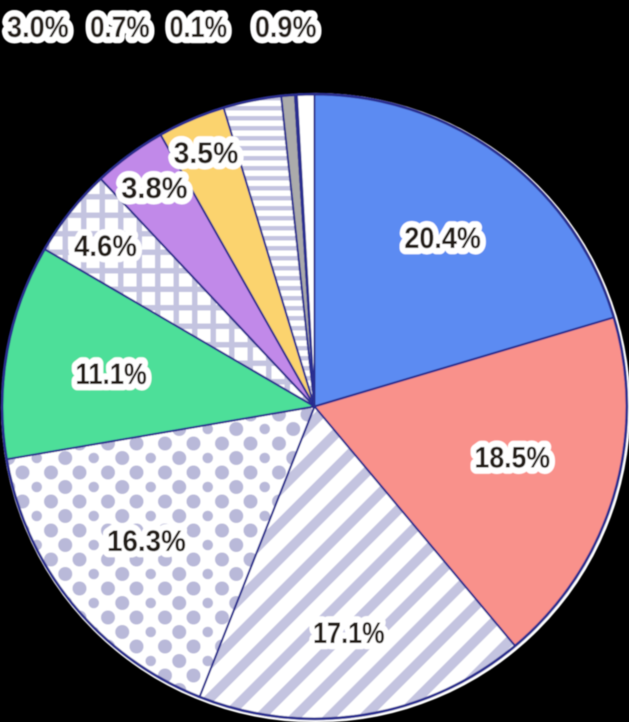 This screenshot has width=629, height=722. I want to click on svg-text: 16.3%, so click(146, 541).